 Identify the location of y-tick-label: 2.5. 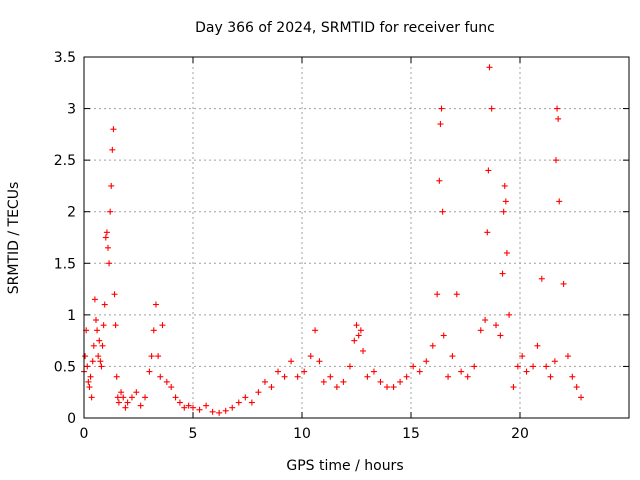
(65, 161).